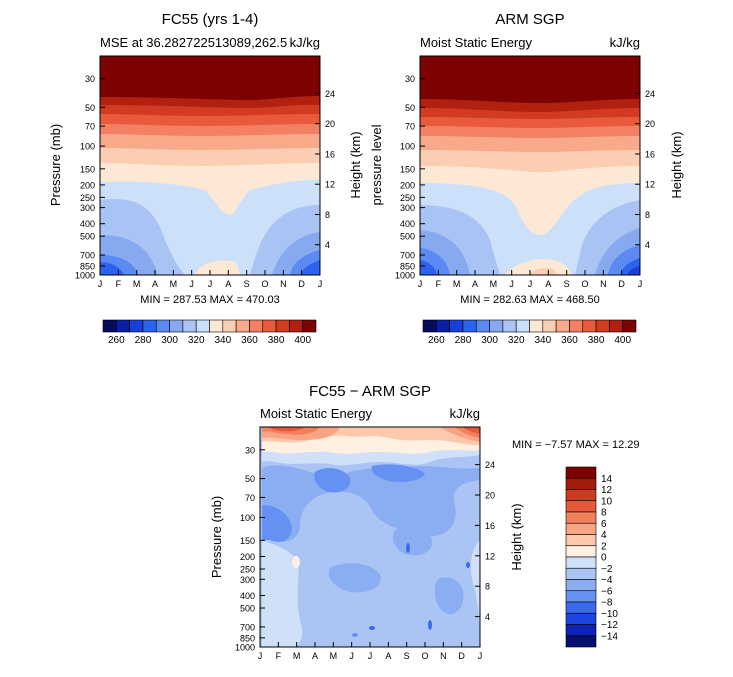  What do you see at coordinates (247, 518) in the screenshot?
I see `y-tick-label: 100` at bounding box center [247, 518].